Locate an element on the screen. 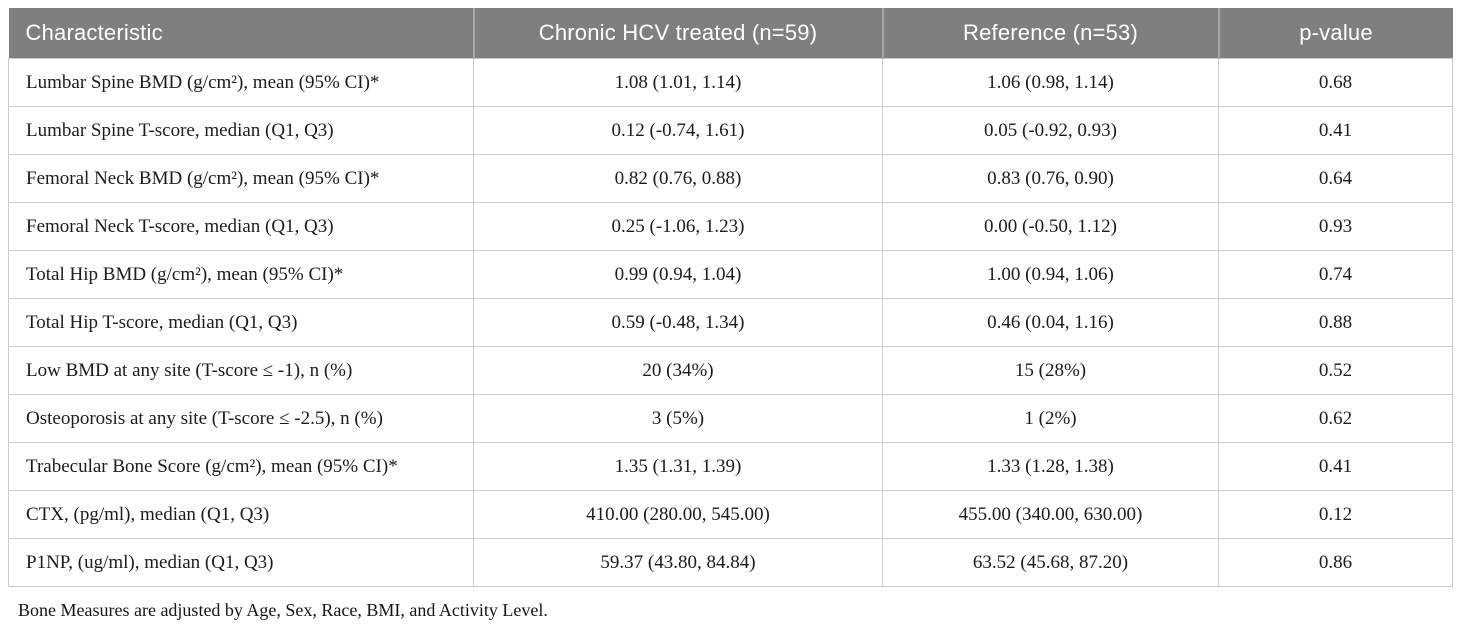  treated-value-cell: 1.08 (1.01, 1.14) is located at coordinates (678, 82).